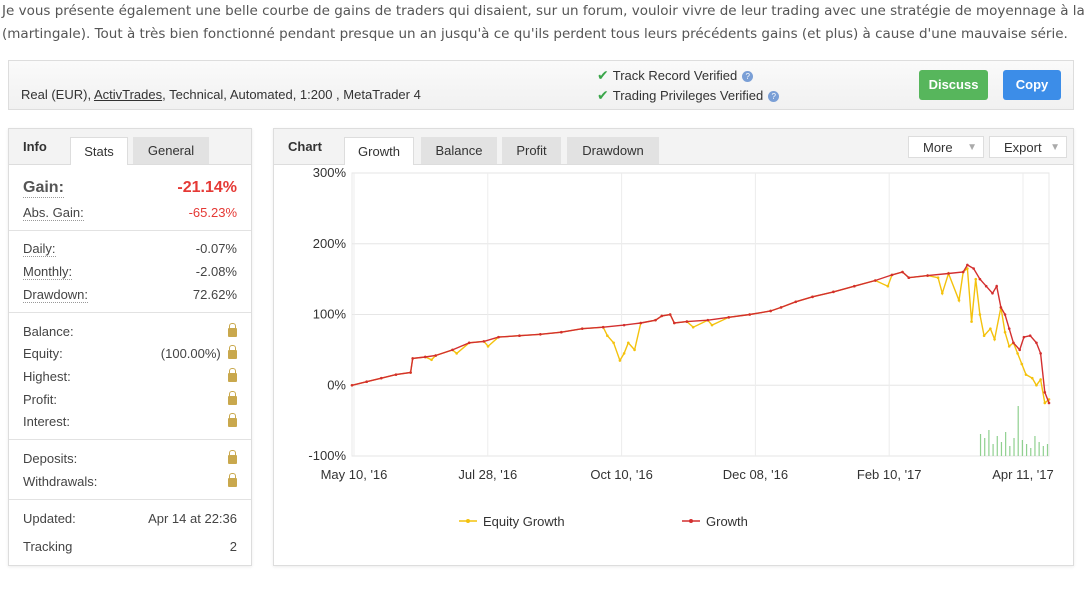  I want to click on tab-general: General, so click(171, 150).